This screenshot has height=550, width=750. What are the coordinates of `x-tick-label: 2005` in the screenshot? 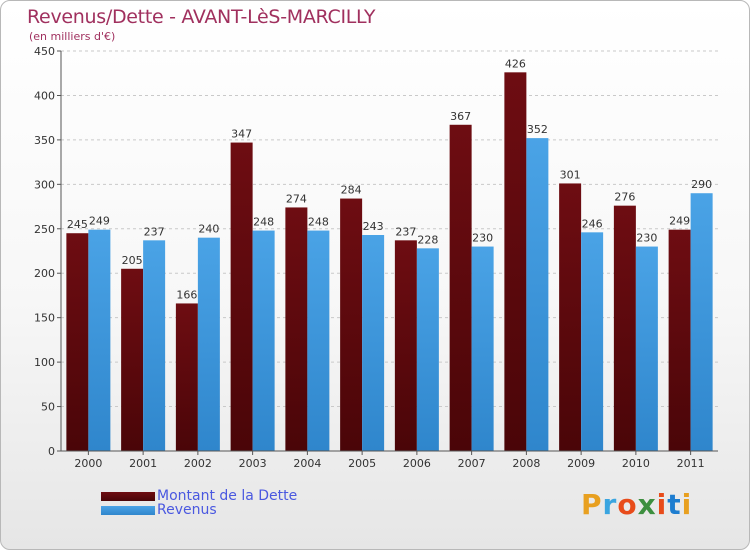 It's located at (362, 463).